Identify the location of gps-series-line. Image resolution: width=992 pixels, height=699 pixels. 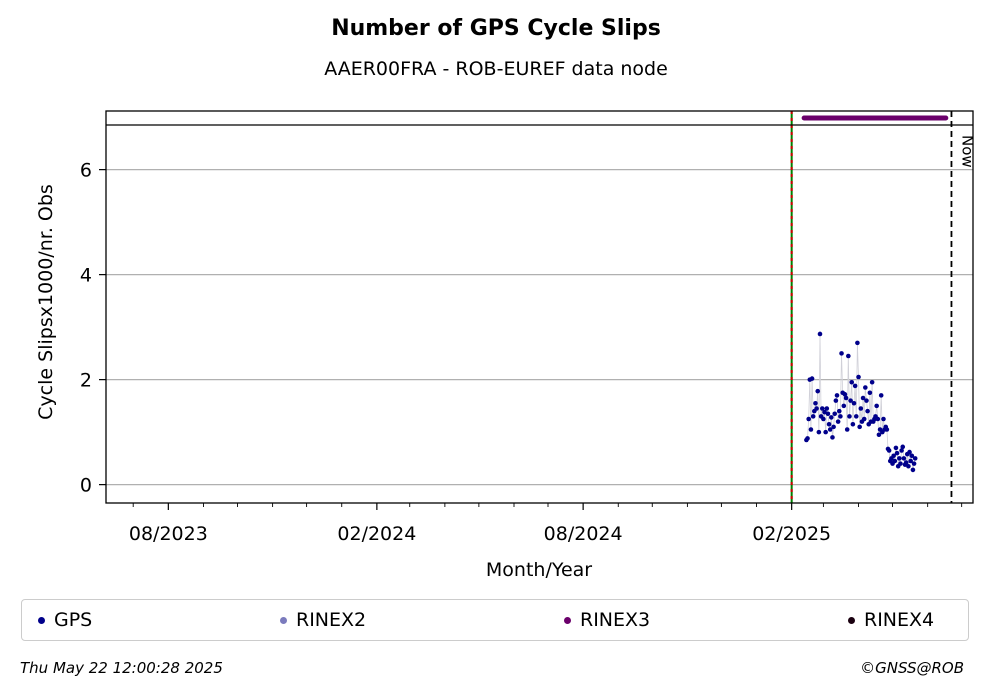
(861, 401).